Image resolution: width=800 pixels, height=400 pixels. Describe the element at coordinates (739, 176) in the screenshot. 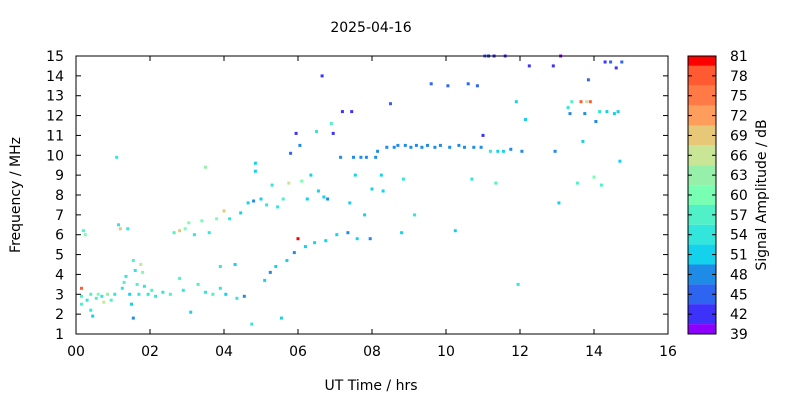

I see `colorbar-tick-label: 63` at that location.